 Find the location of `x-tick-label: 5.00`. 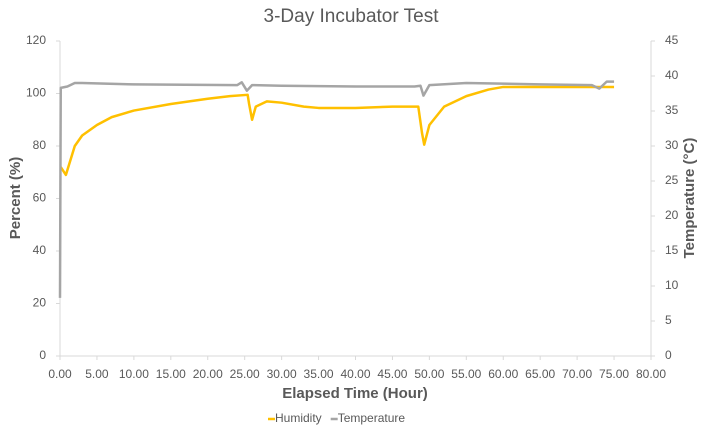

x-tick-label: 5.00 is located at coordinates (97, 374).